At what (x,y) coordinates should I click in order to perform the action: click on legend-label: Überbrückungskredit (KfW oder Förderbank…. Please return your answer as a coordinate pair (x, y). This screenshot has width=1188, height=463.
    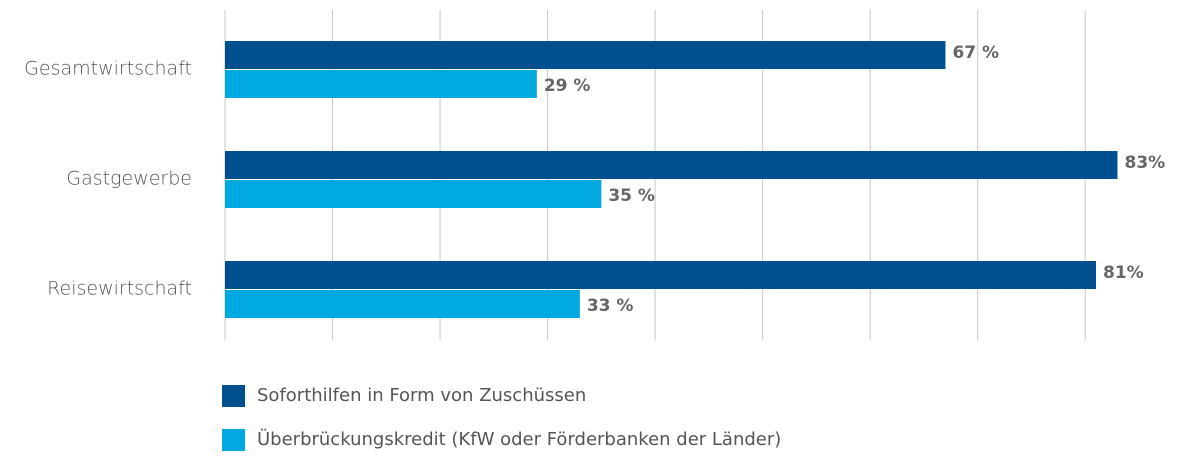
    Looking at the image, I should click on (519, 439).